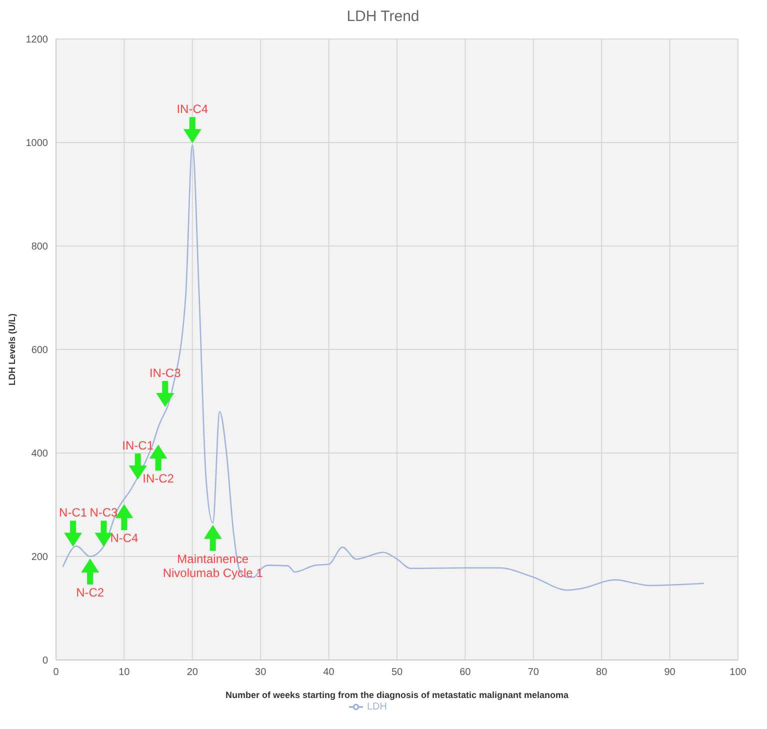 The width and height of the screenshot is (767, 729). I want to click on annotation: Maintainence Nivolumab Cycle 1, so click(213, 566).